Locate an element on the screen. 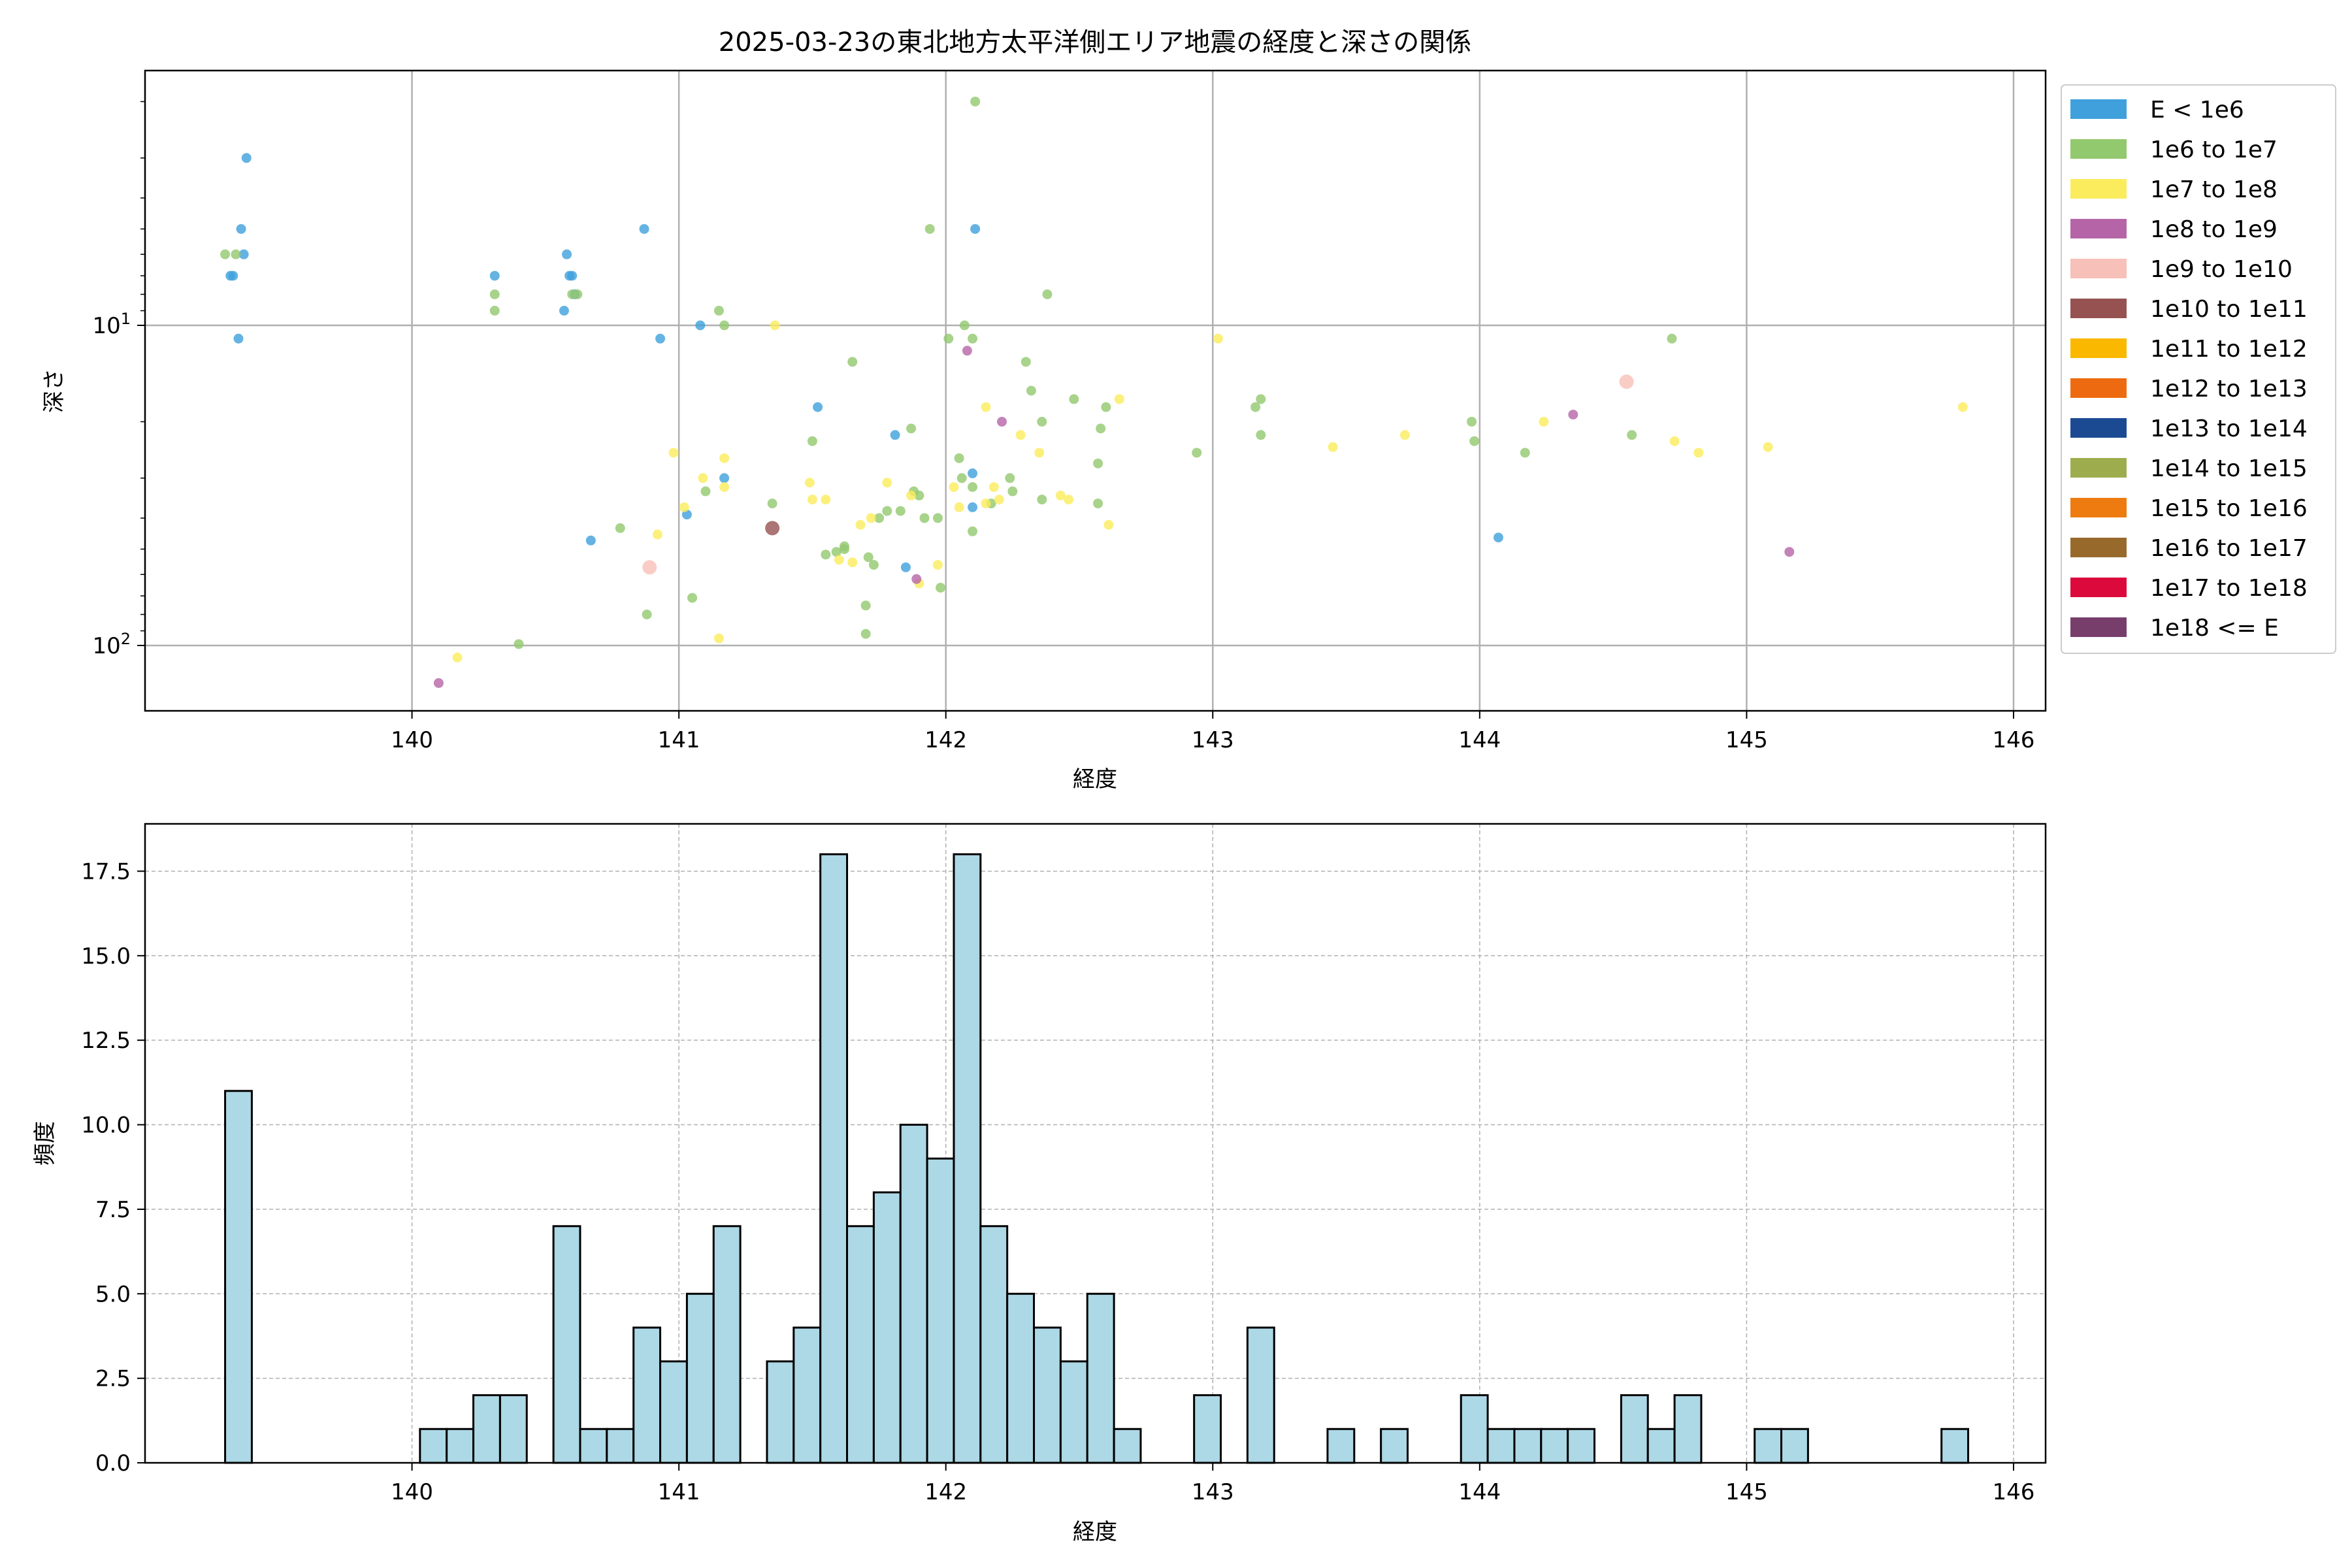 The height and width of the screenshot is (1568, 2352). scatter-y-tick-label: 10¹ is located at coordinates (111, 324).